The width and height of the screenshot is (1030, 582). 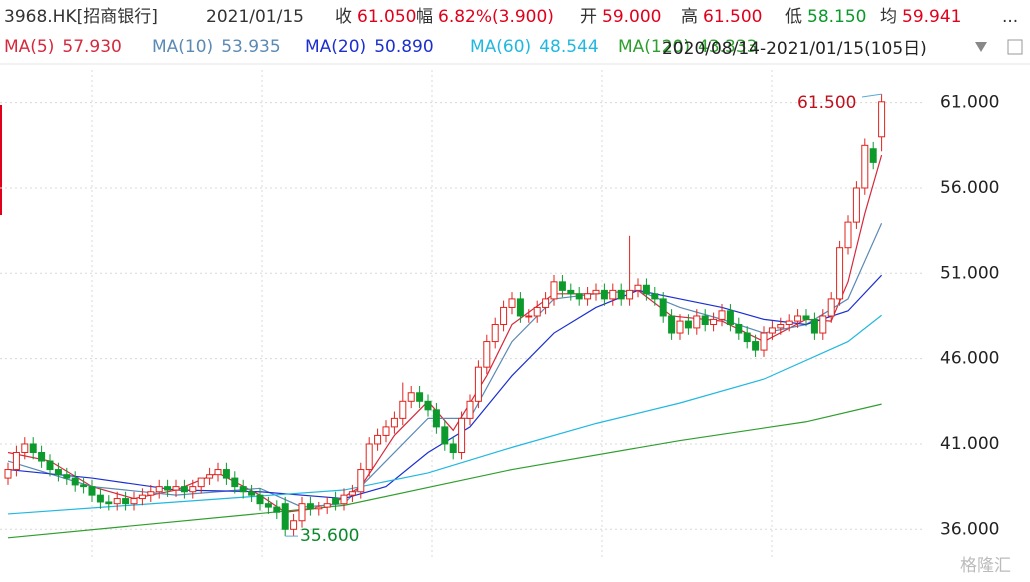 What do you see at coordinates (182, 47) in the screenshot?
I see `legend-name: MA(10)` at bounding box center [182, 47].